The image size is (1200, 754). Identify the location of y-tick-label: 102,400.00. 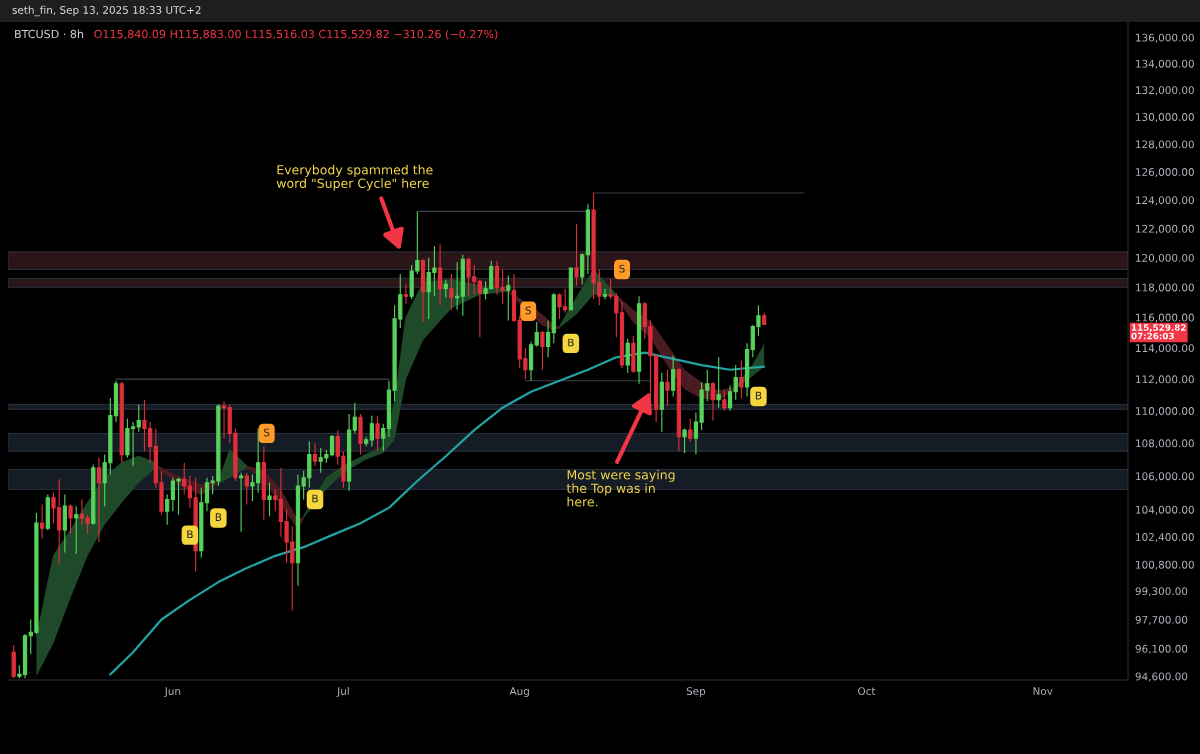
(1165, 538).